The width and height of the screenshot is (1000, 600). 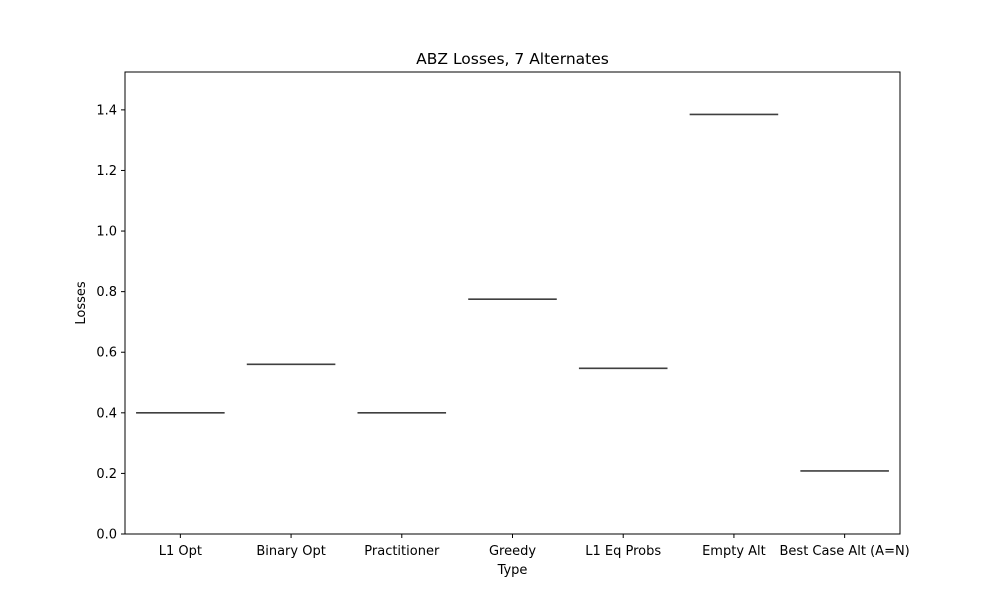 I want to click on y-tick-label: 0.6, so click(x=106, y=353).